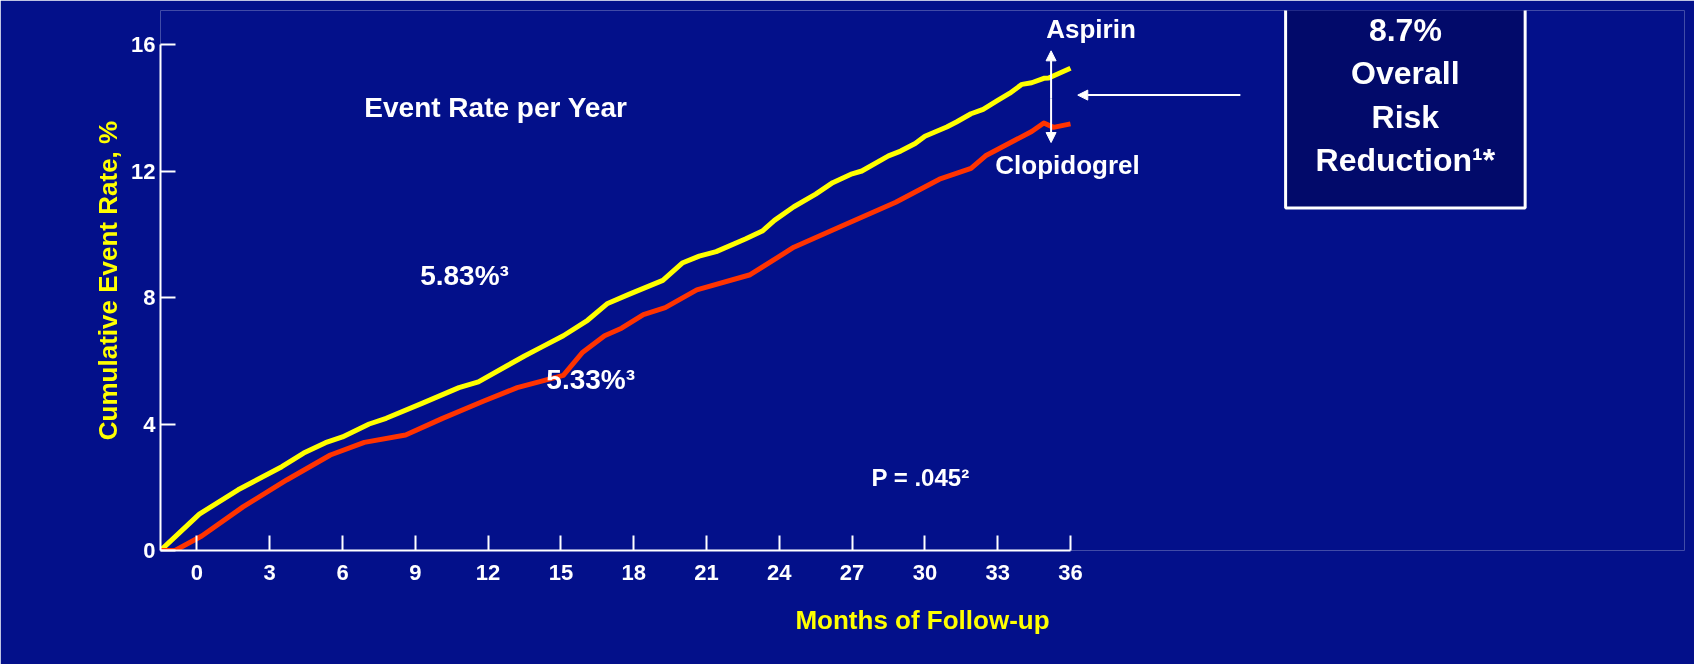 The width and height of the screenshot is (1694, 664). What do you see at coordinates (415, 572) in the screenshot?
I see `x-tick-label: 9` at bounding box center [415, 572].